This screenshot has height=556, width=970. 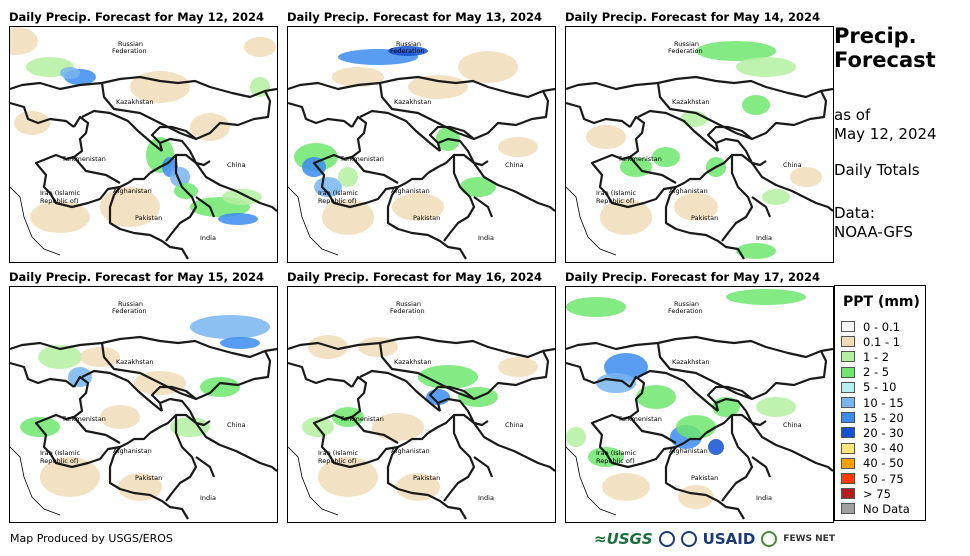 What do you see at coordinates (876, 356) in the screenshot?
I see `legend-label: 1 - 2` at bounding box center [876, 356].